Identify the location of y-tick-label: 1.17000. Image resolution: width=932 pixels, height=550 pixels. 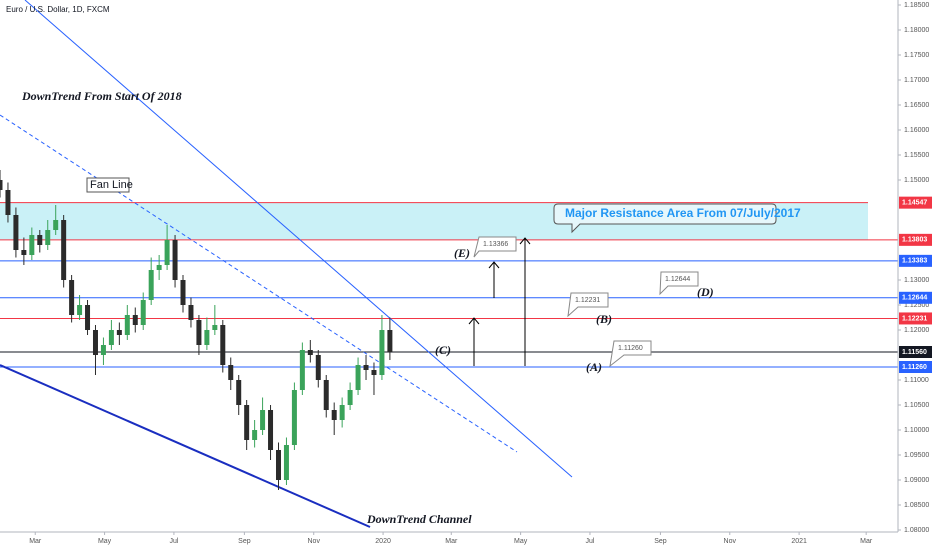
(916, 80).